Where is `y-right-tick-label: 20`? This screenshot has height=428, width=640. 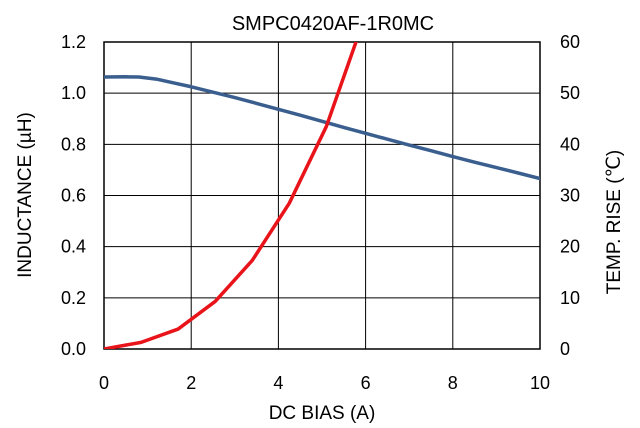 y-right-tick-label: 20 is located at coordinates (570, 247).